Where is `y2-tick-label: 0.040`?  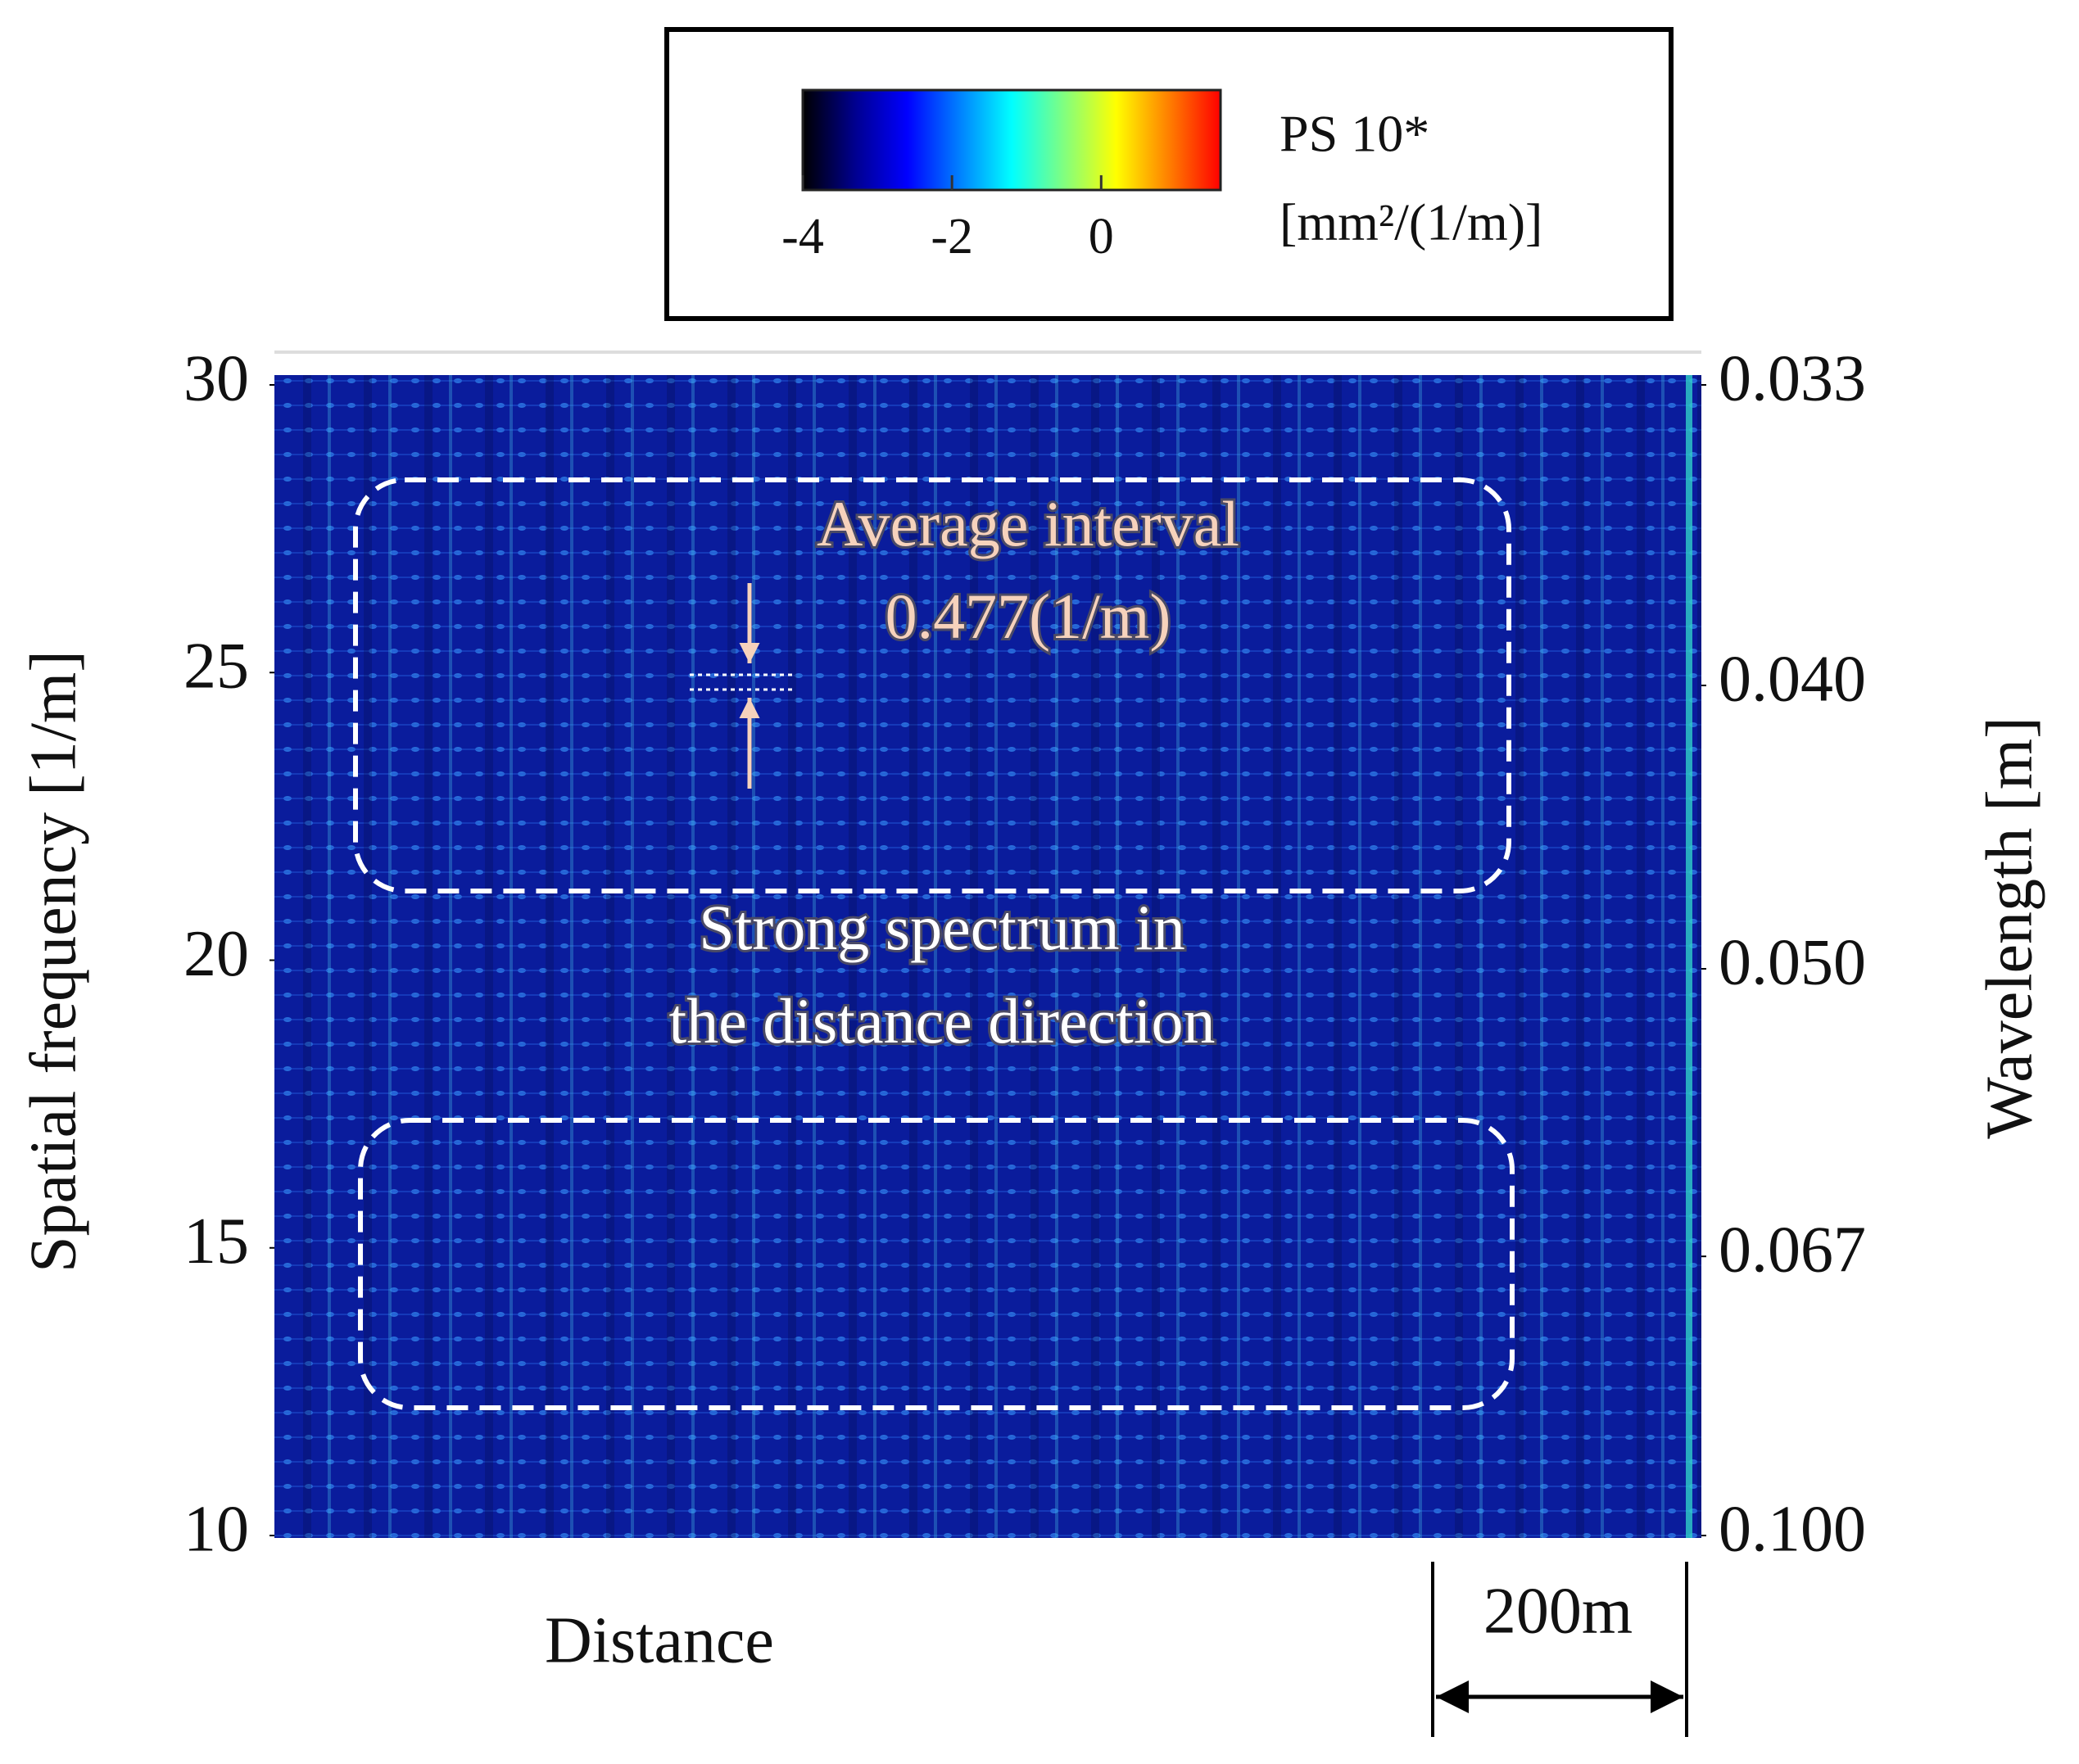
y2-tick-label: 0.040 is located at coordinates (1792, 679).